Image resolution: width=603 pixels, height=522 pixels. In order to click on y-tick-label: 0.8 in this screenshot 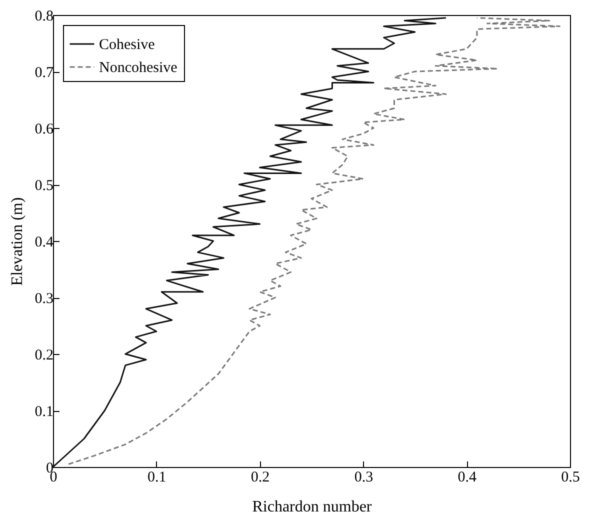, I will do `click(44, 16)`.